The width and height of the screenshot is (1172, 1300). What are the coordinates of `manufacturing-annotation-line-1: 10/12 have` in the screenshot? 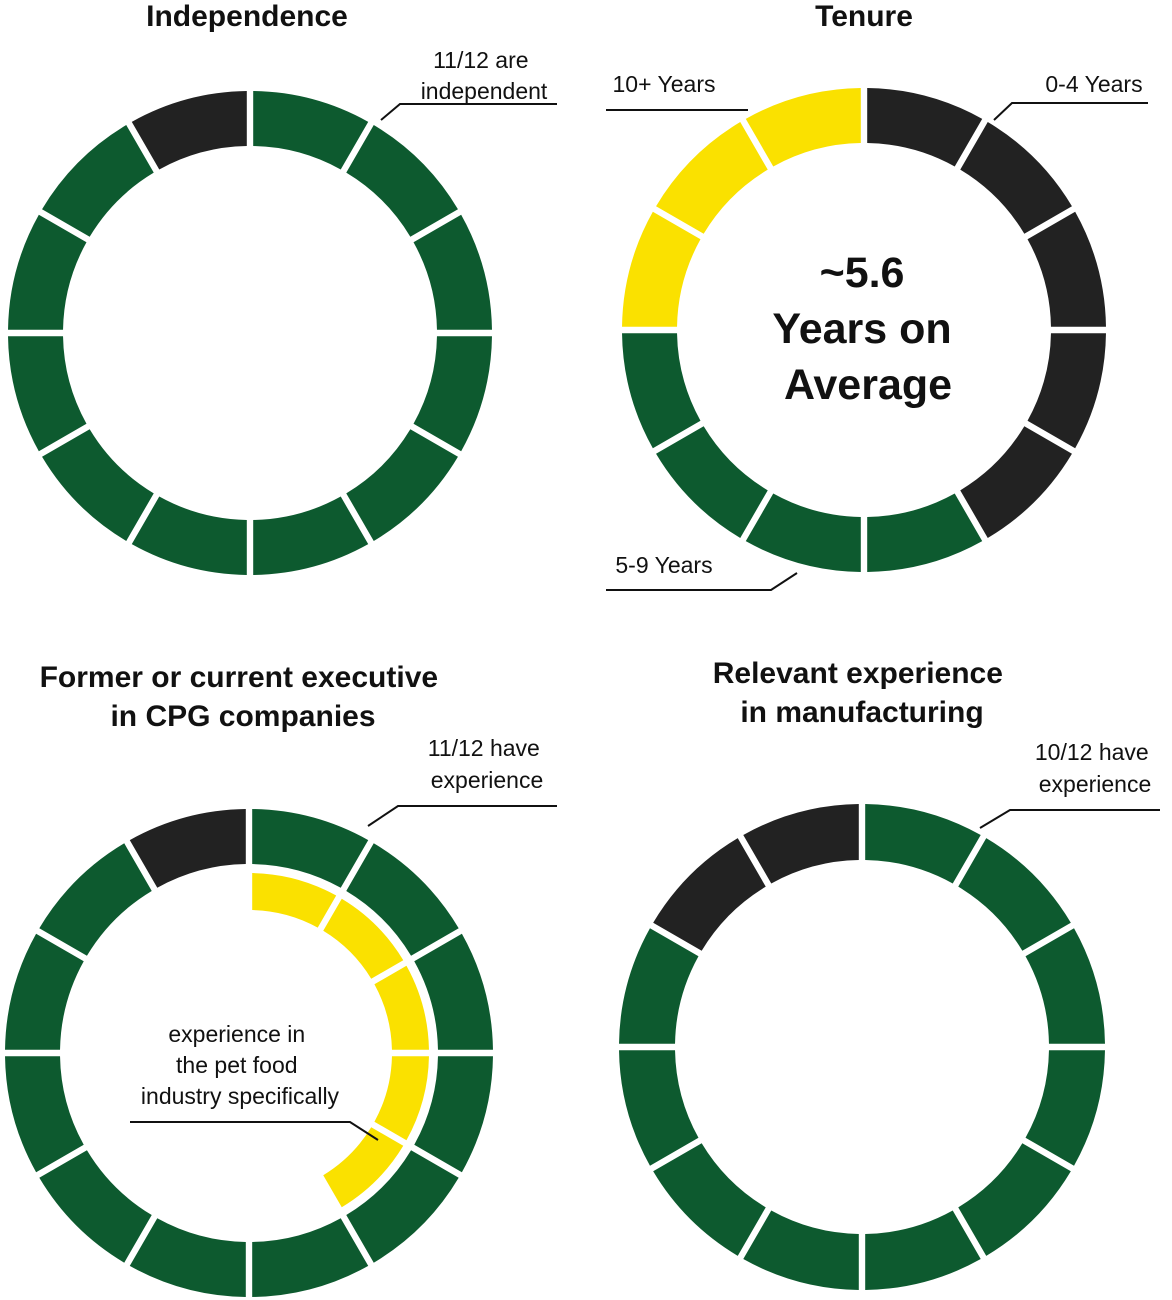 It's located at (1092, 752).